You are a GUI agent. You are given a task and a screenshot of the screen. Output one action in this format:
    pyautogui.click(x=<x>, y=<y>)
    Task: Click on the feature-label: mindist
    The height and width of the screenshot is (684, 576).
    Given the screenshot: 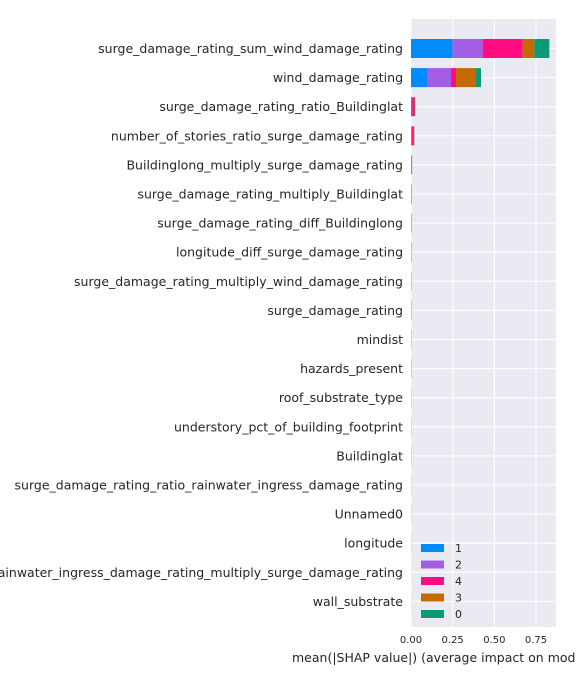 What is the action you would take?
    pyautogui.click(x=380, y=339)
    